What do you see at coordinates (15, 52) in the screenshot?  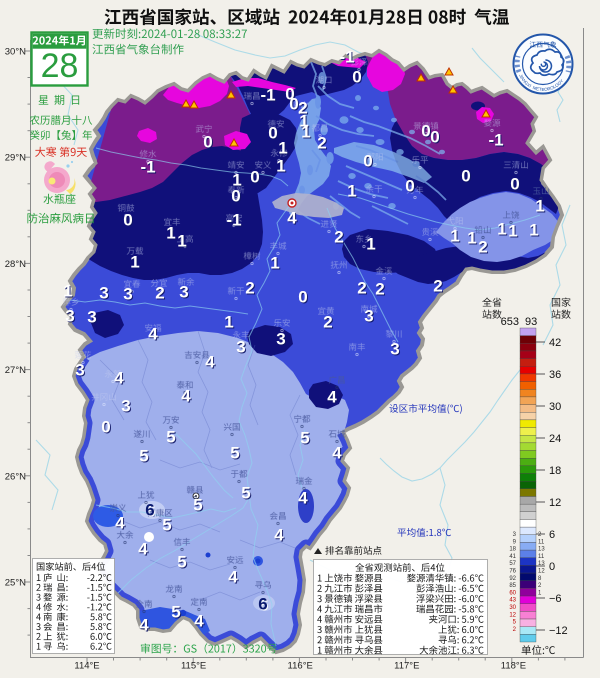 I see `svg-text: 30°N` at bounding box center [15, 52].